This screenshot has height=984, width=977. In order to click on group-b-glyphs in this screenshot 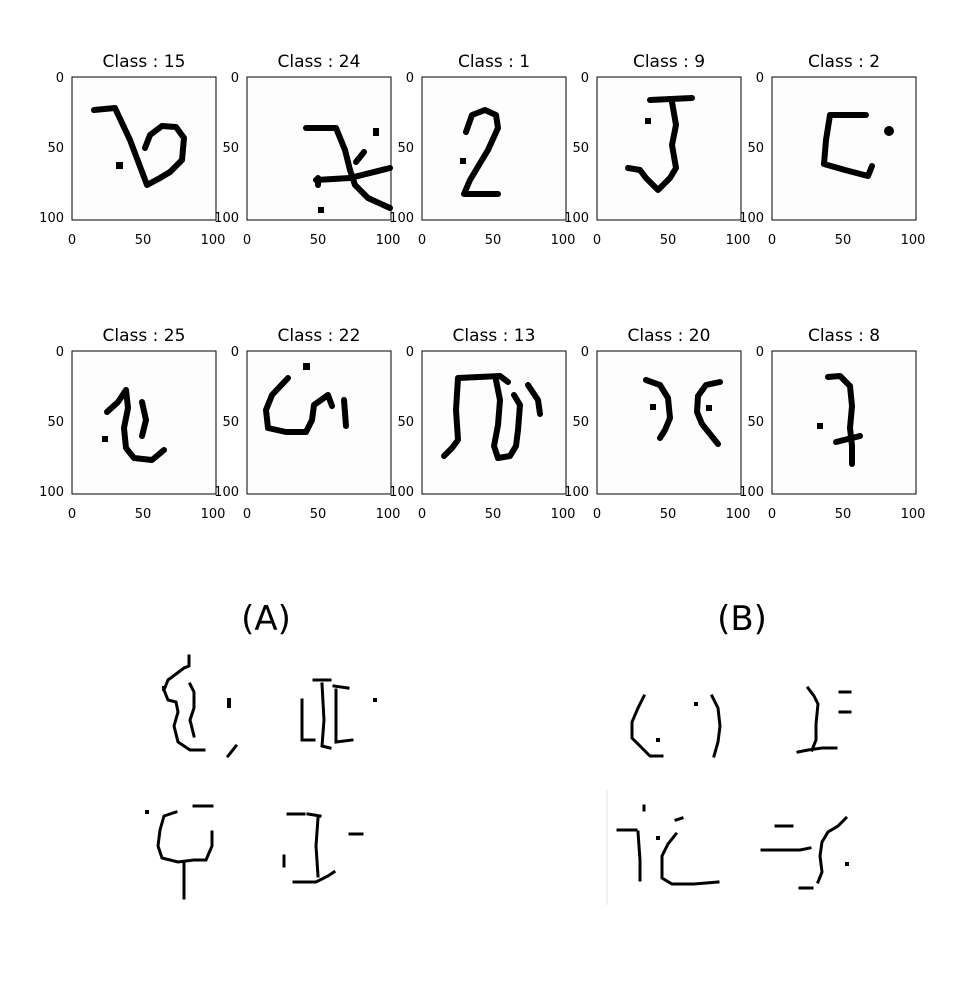, I will do `click(734, 787)`.